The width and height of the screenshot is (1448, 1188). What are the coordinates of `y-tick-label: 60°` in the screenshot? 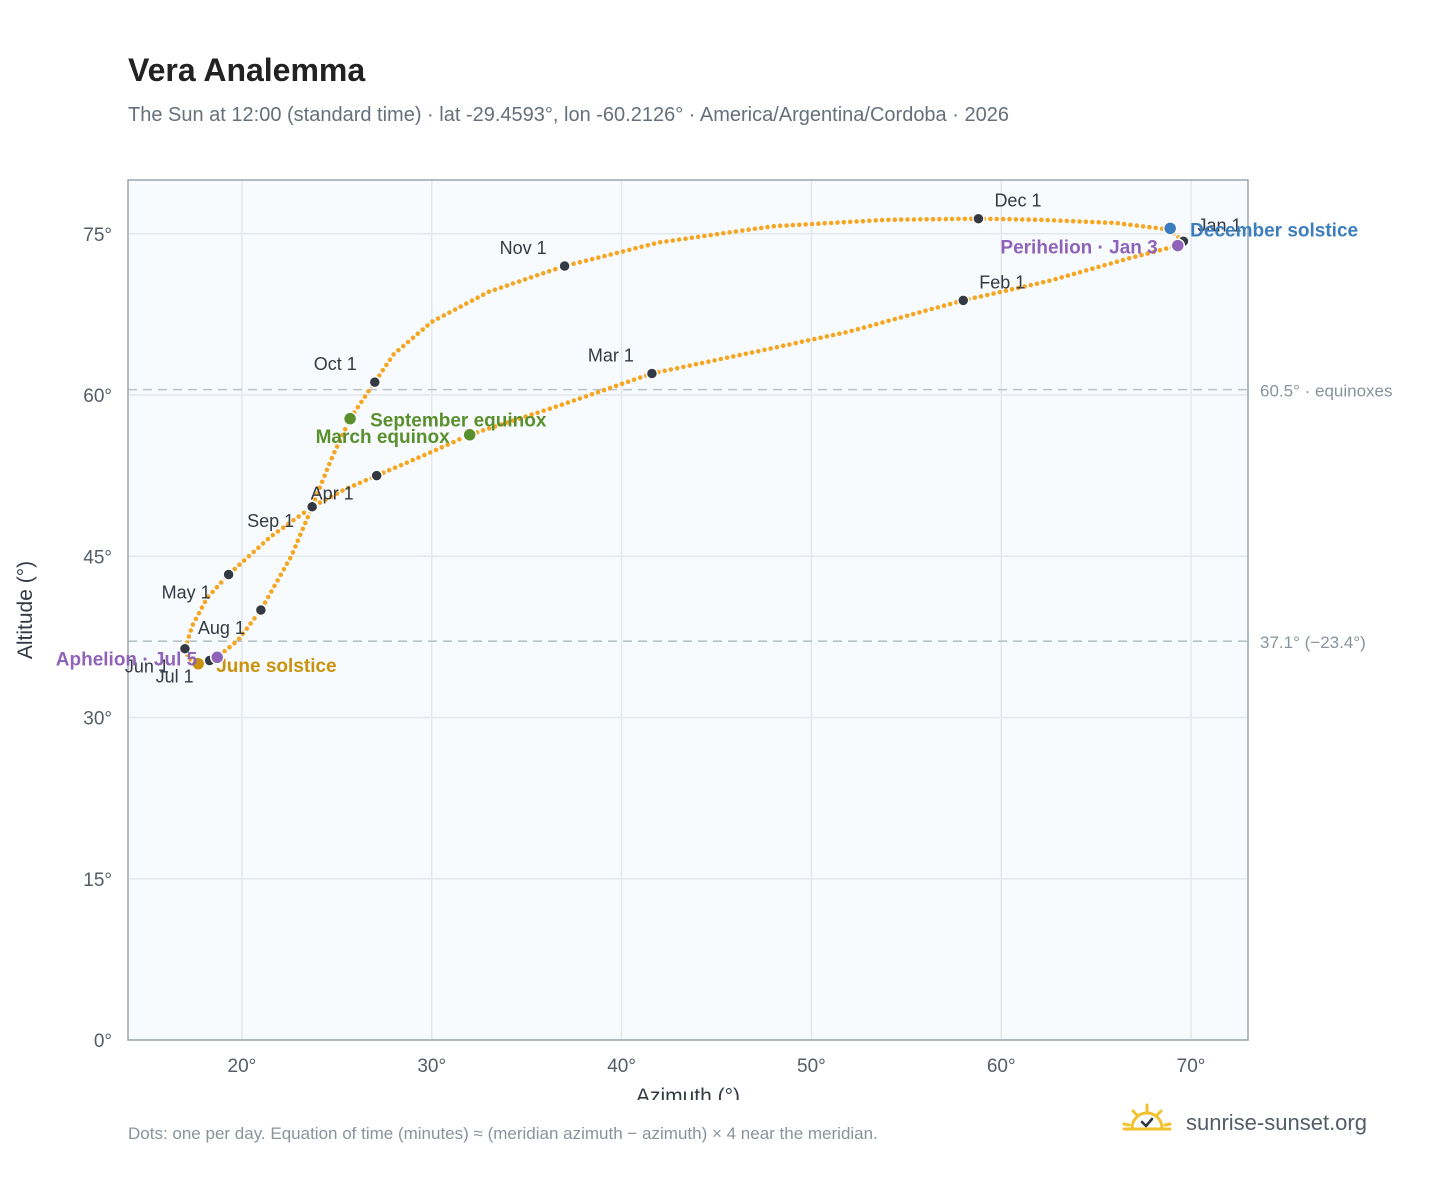 It's located at (97, 396).